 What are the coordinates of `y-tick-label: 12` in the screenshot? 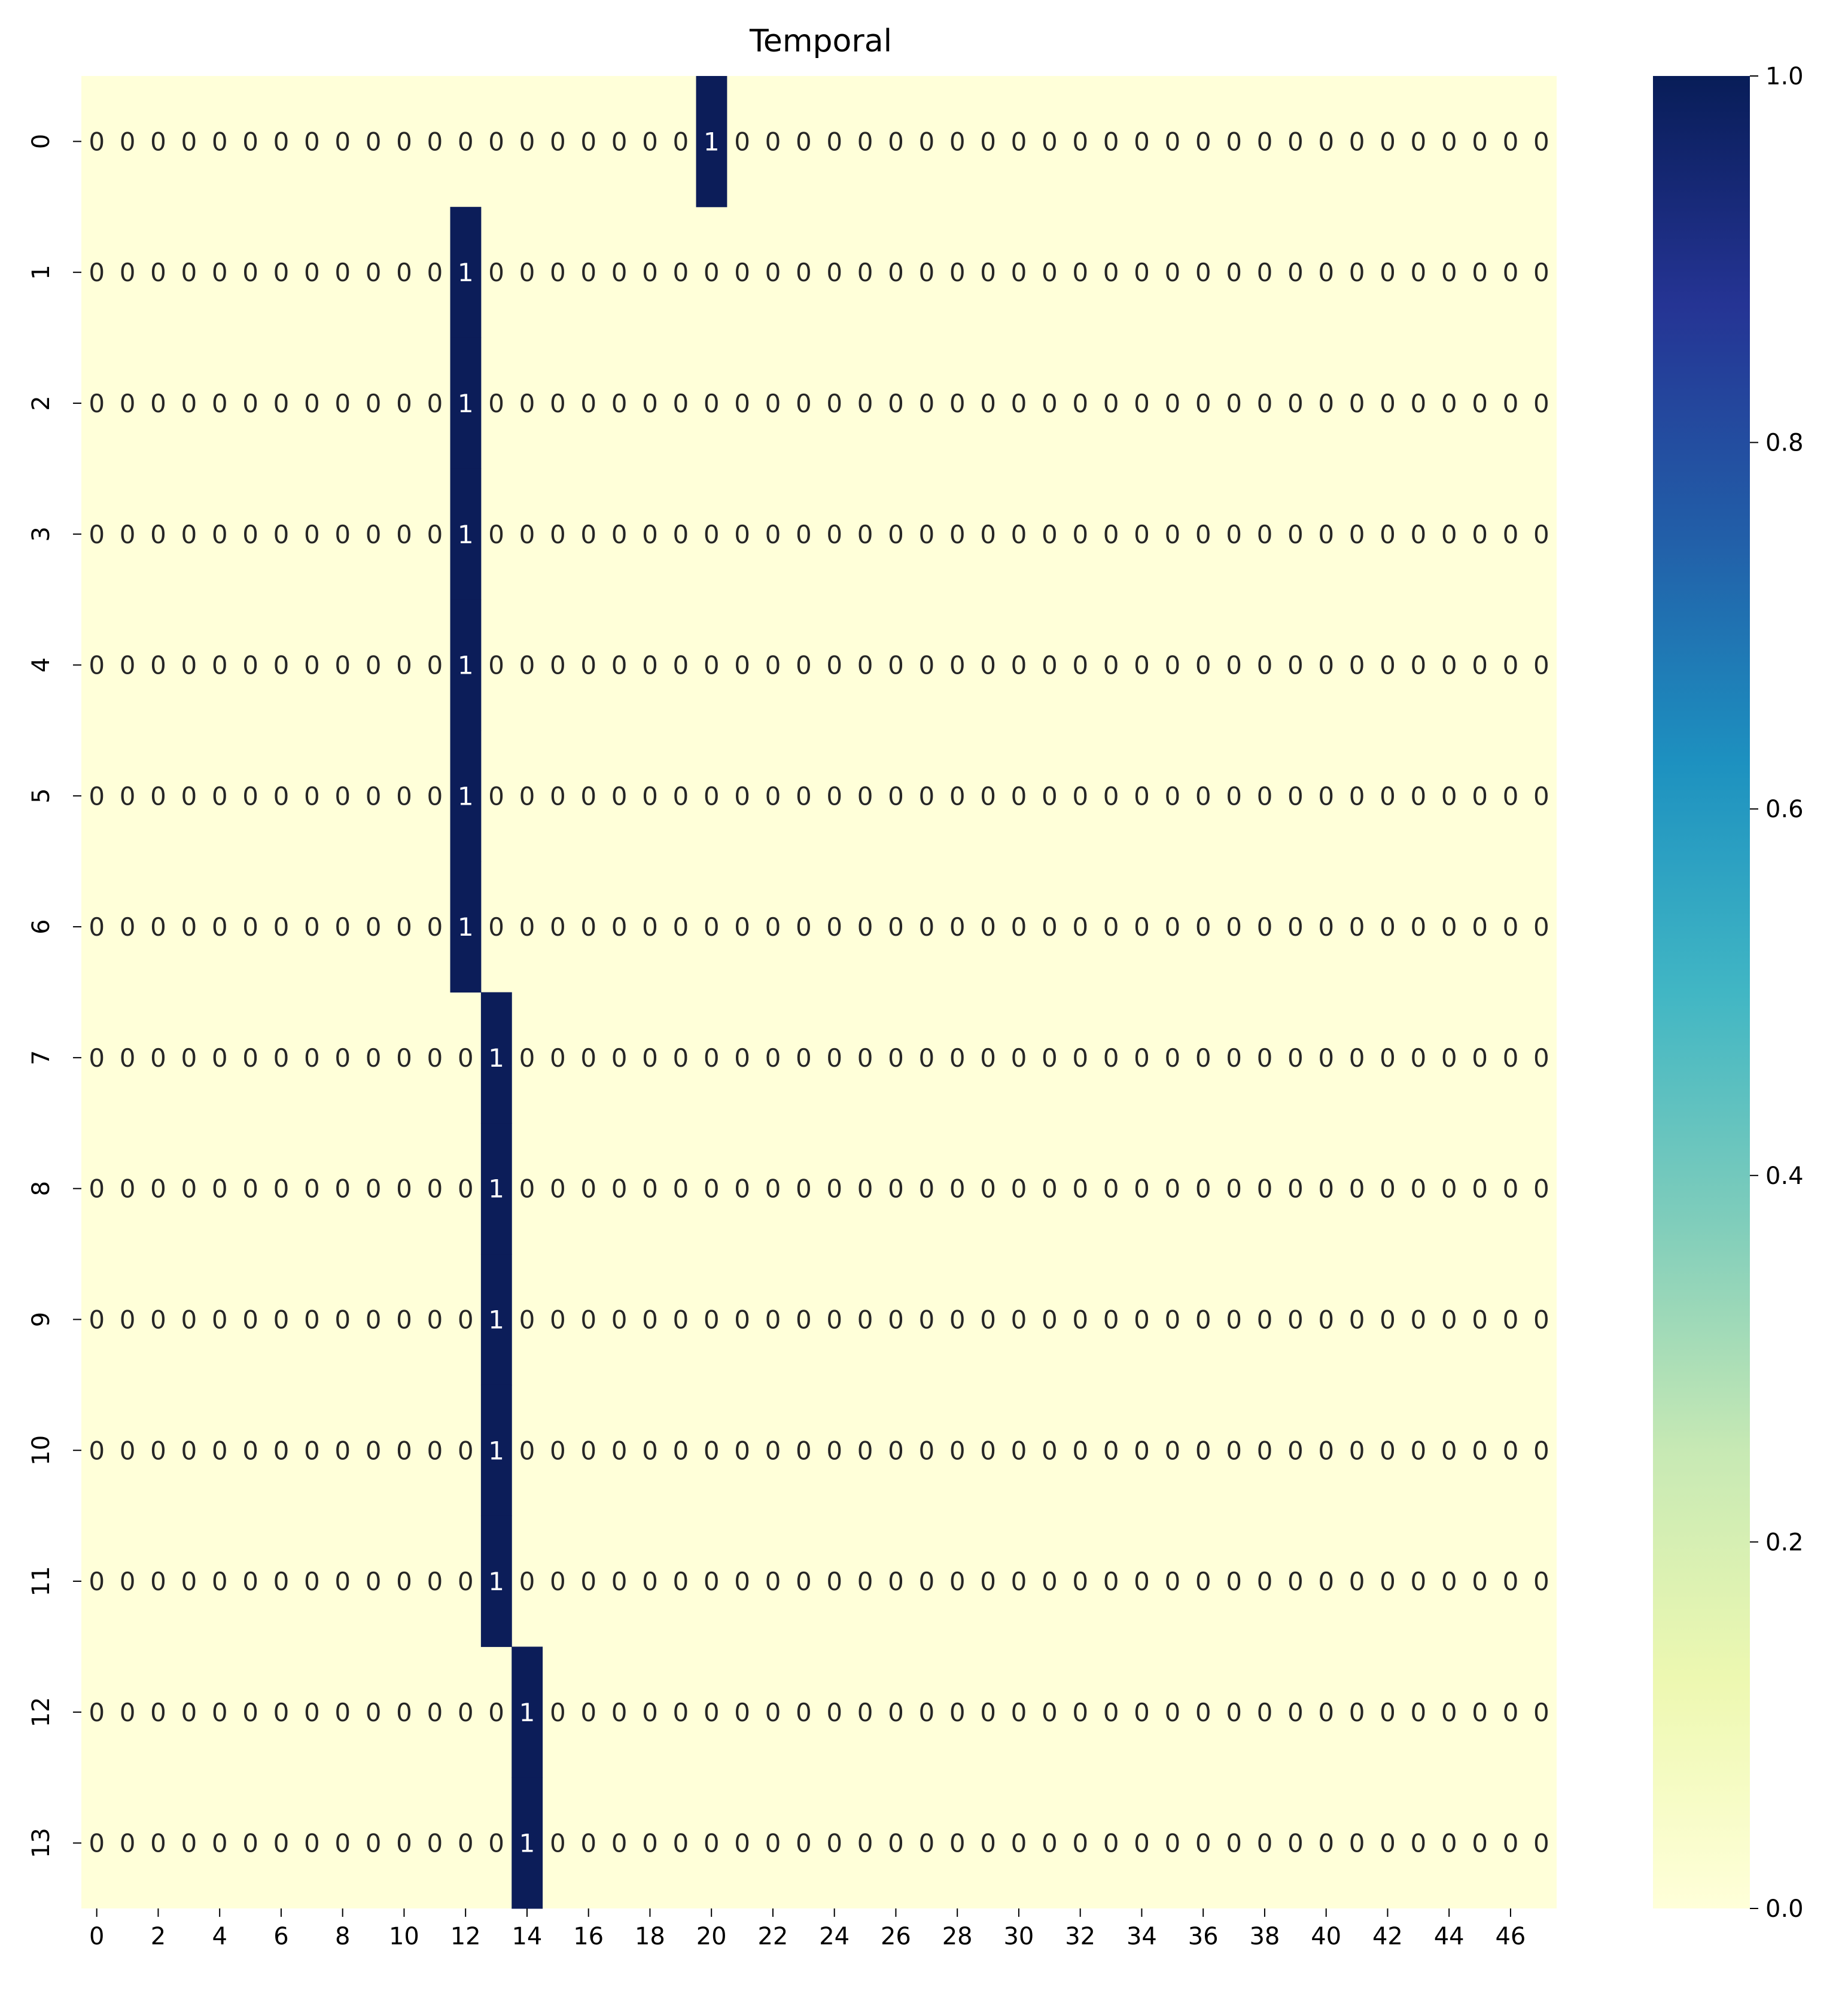 It's located at (41, 1712).